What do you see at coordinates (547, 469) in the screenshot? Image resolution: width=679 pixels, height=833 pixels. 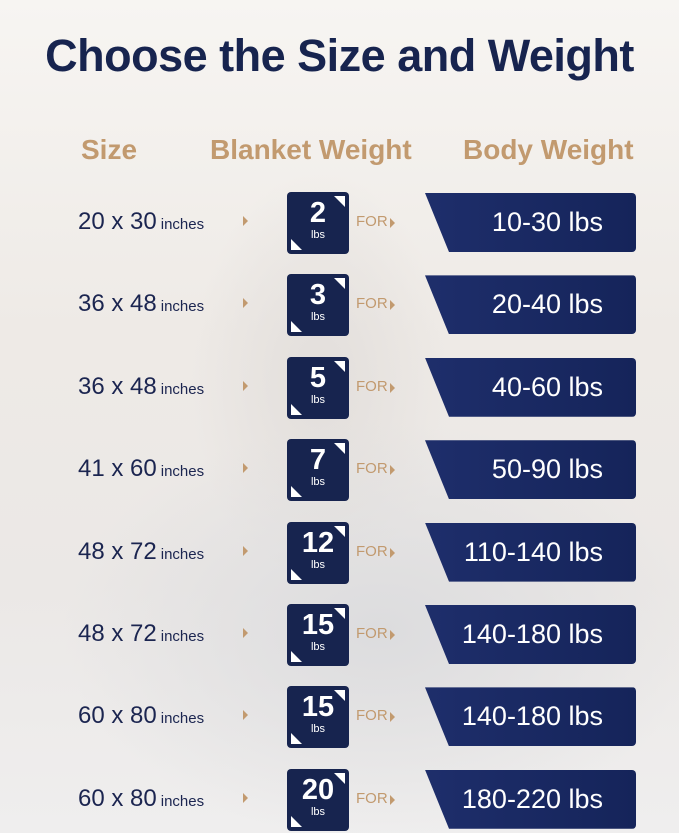 I see `body-weight-value: 50-90 lbs` at bounding box center [547, 469].